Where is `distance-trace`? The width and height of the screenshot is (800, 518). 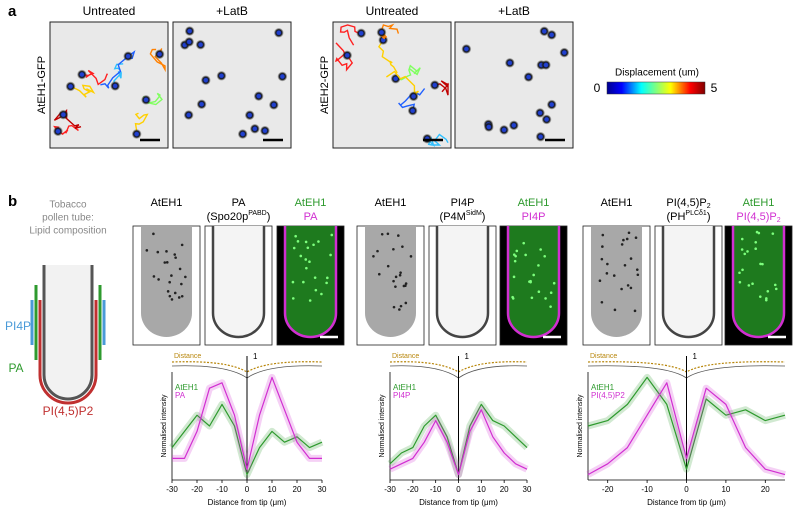 distance-trace is located at coordinates (247, 367).